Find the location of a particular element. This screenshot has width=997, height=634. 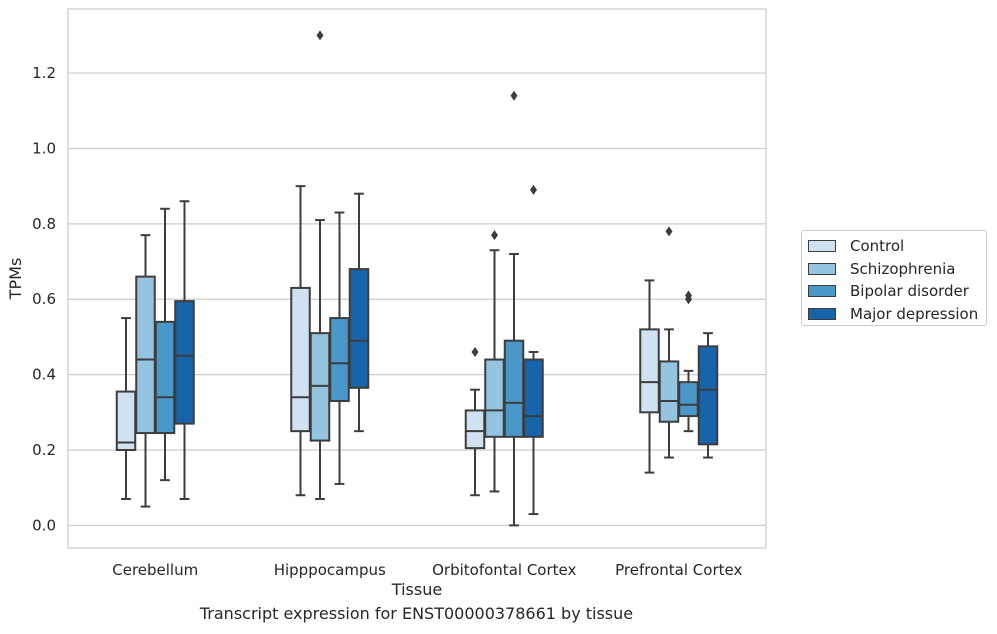

box-bipolar-disorder-orbitofontal-cortex is located at coordinates (514, 308).